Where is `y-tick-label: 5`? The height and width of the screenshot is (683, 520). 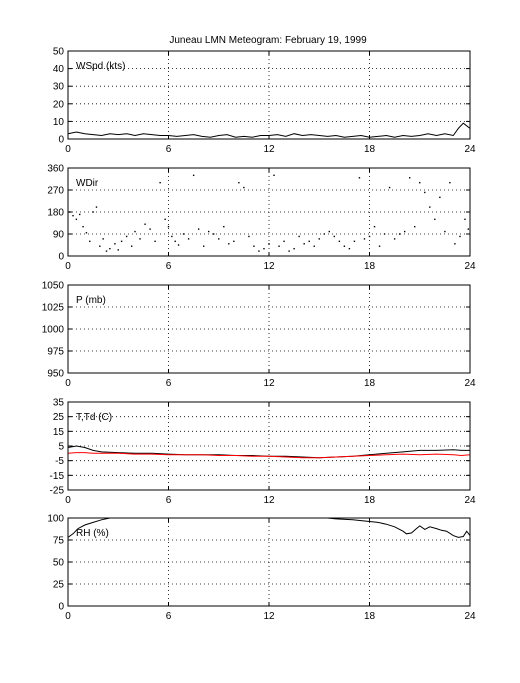
y-tick-label: 5 is located at coordinates (61, 447).